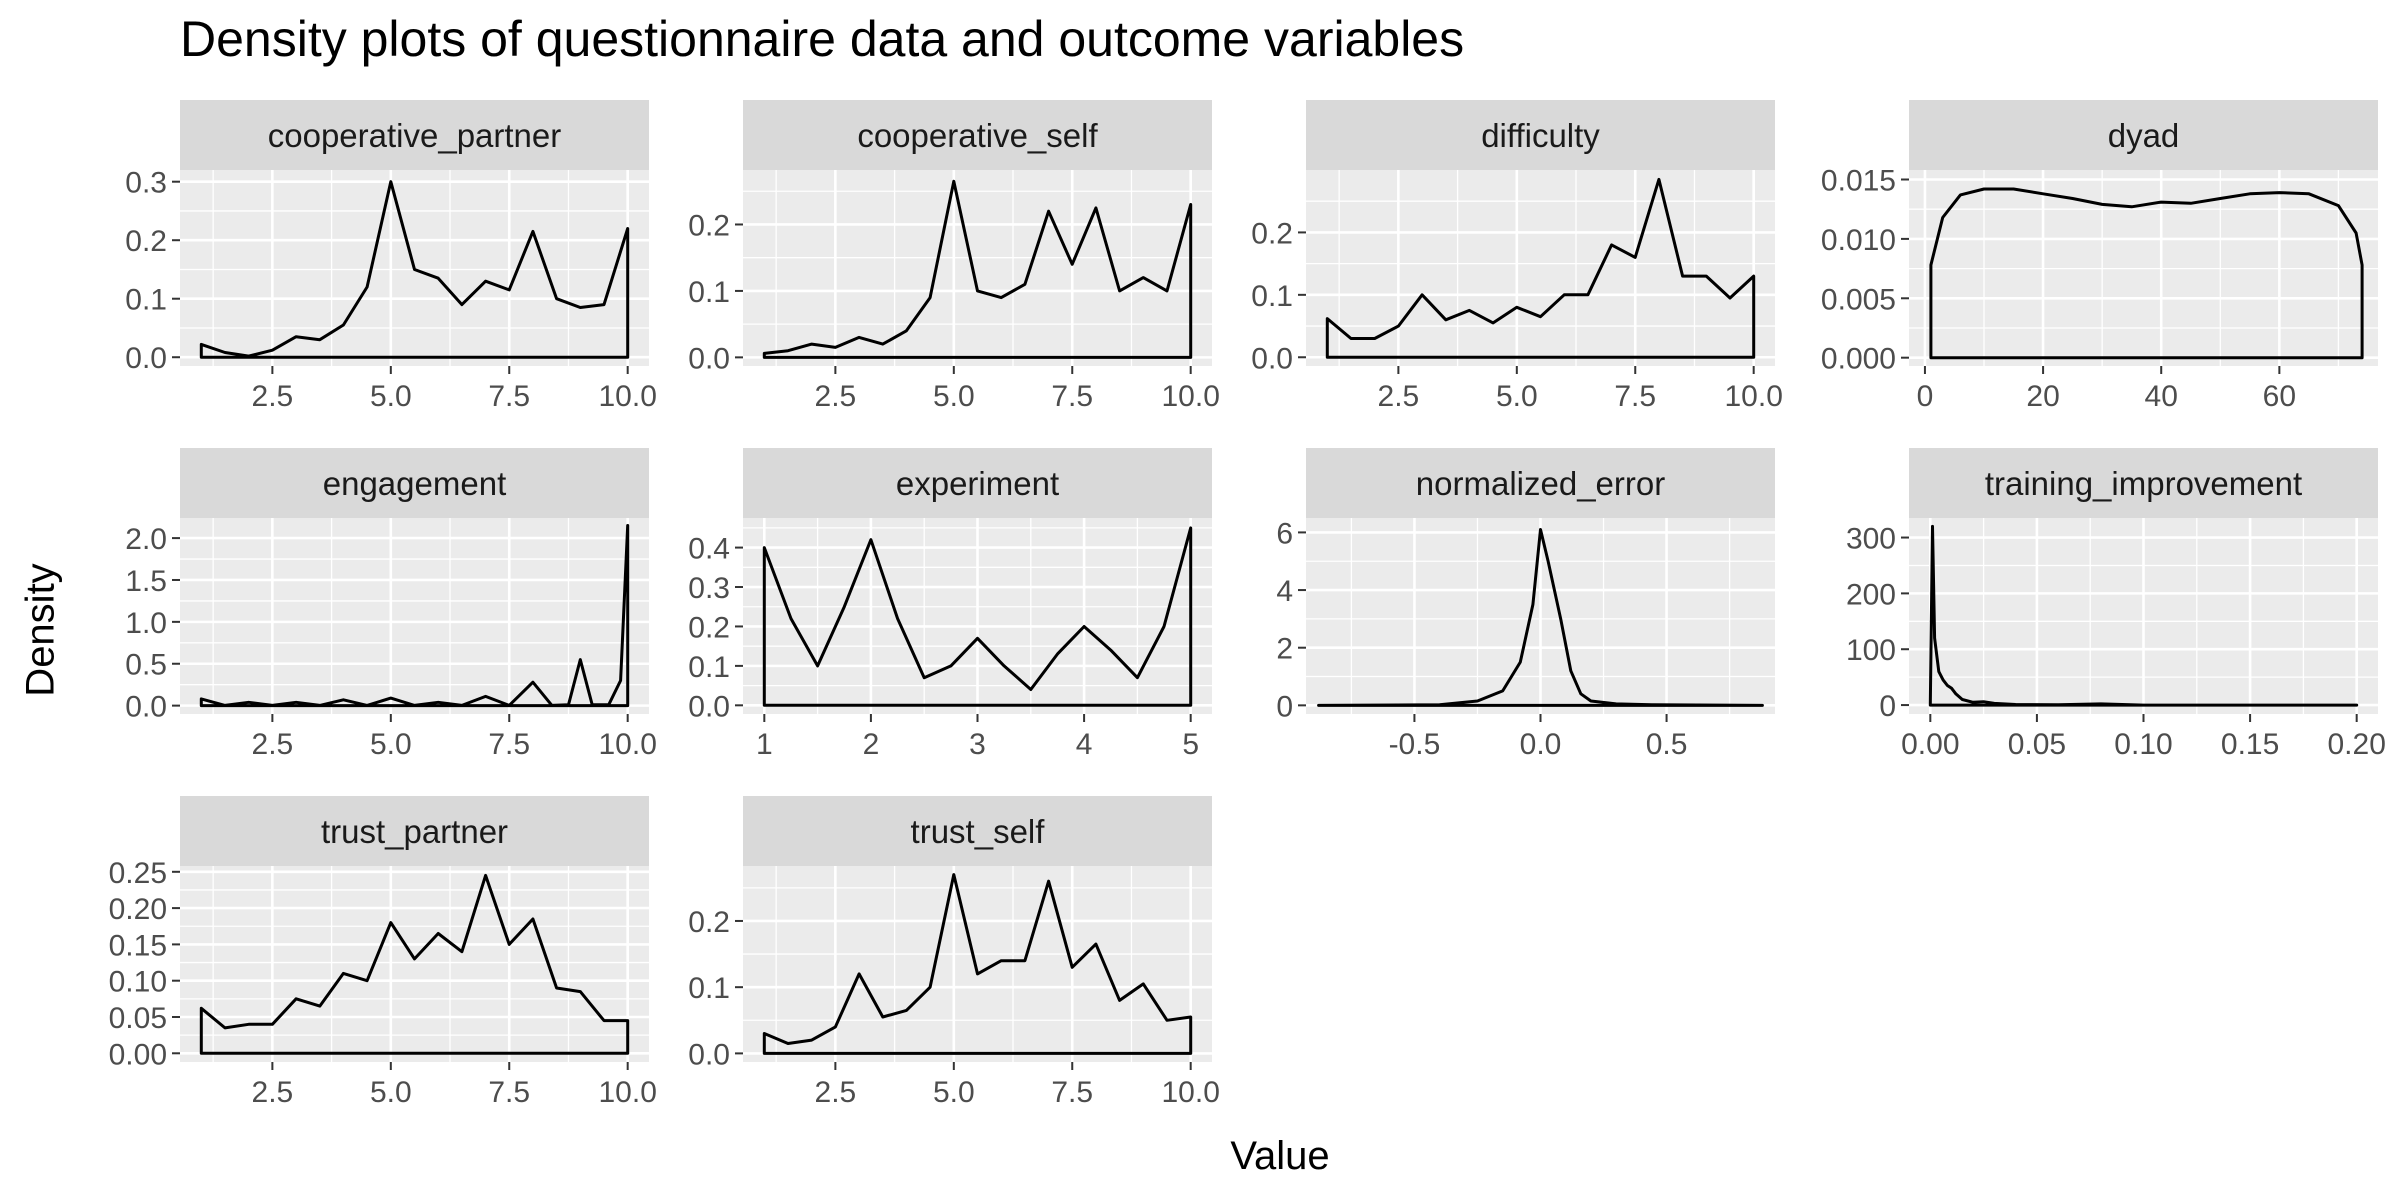 The image size is (2400, 1200). I want to click on y-tick-label: 100, so click(1871, 650).